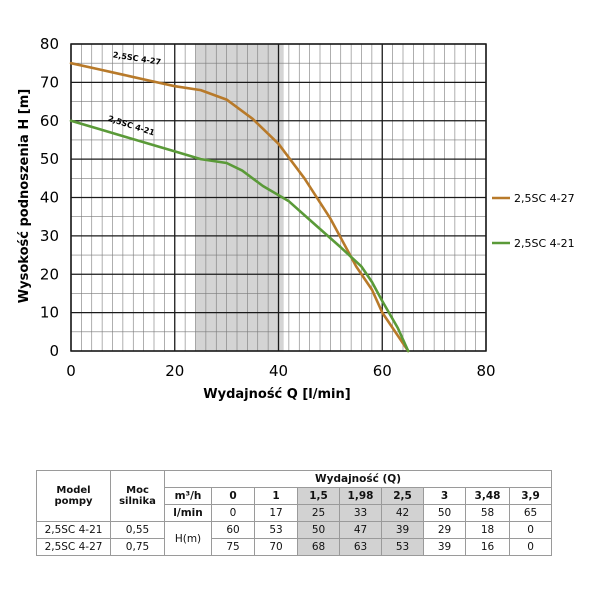 The height and width of the screenshot is (600, 600). I want to click on flow-lmin-cell: 17, so click(276, 513).